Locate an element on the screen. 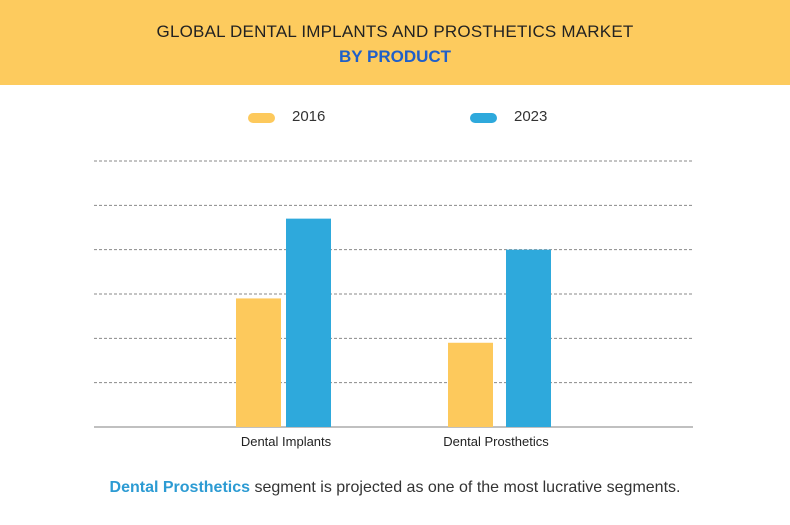 The width and height of the screenshot is (790, 525). footer-highlight: Dental Prosthetics is located at coordinates (180, 487).